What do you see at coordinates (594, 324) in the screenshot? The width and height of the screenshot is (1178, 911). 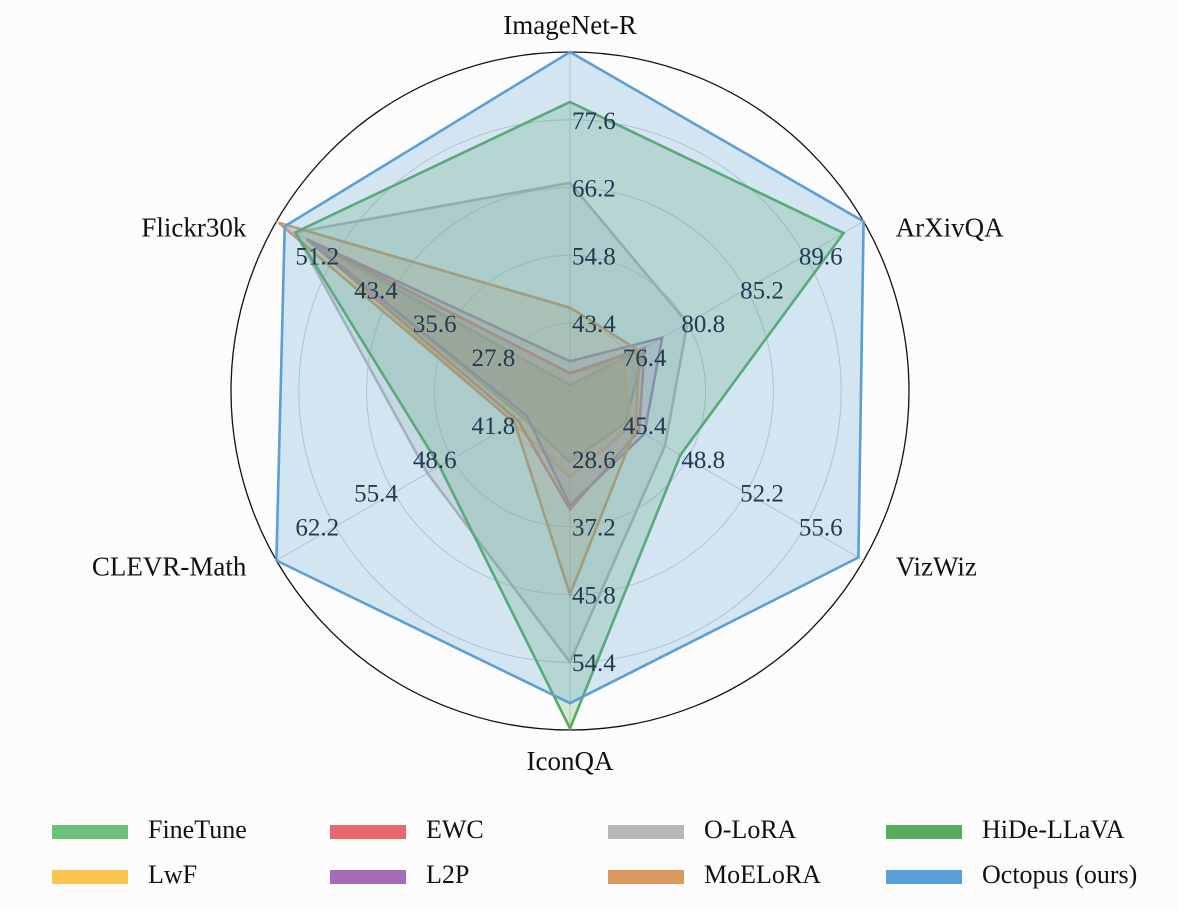 I see `tick-imagenet-r-1: 43.4` at bounding box center [594, 324].